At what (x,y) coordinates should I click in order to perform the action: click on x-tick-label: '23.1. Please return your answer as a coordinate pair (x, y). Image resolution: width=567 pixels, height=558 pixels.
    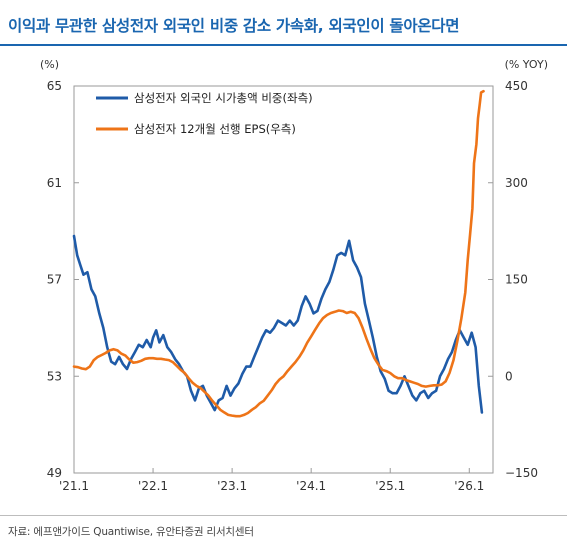
    Looking at the image, I should click on (232, 486).